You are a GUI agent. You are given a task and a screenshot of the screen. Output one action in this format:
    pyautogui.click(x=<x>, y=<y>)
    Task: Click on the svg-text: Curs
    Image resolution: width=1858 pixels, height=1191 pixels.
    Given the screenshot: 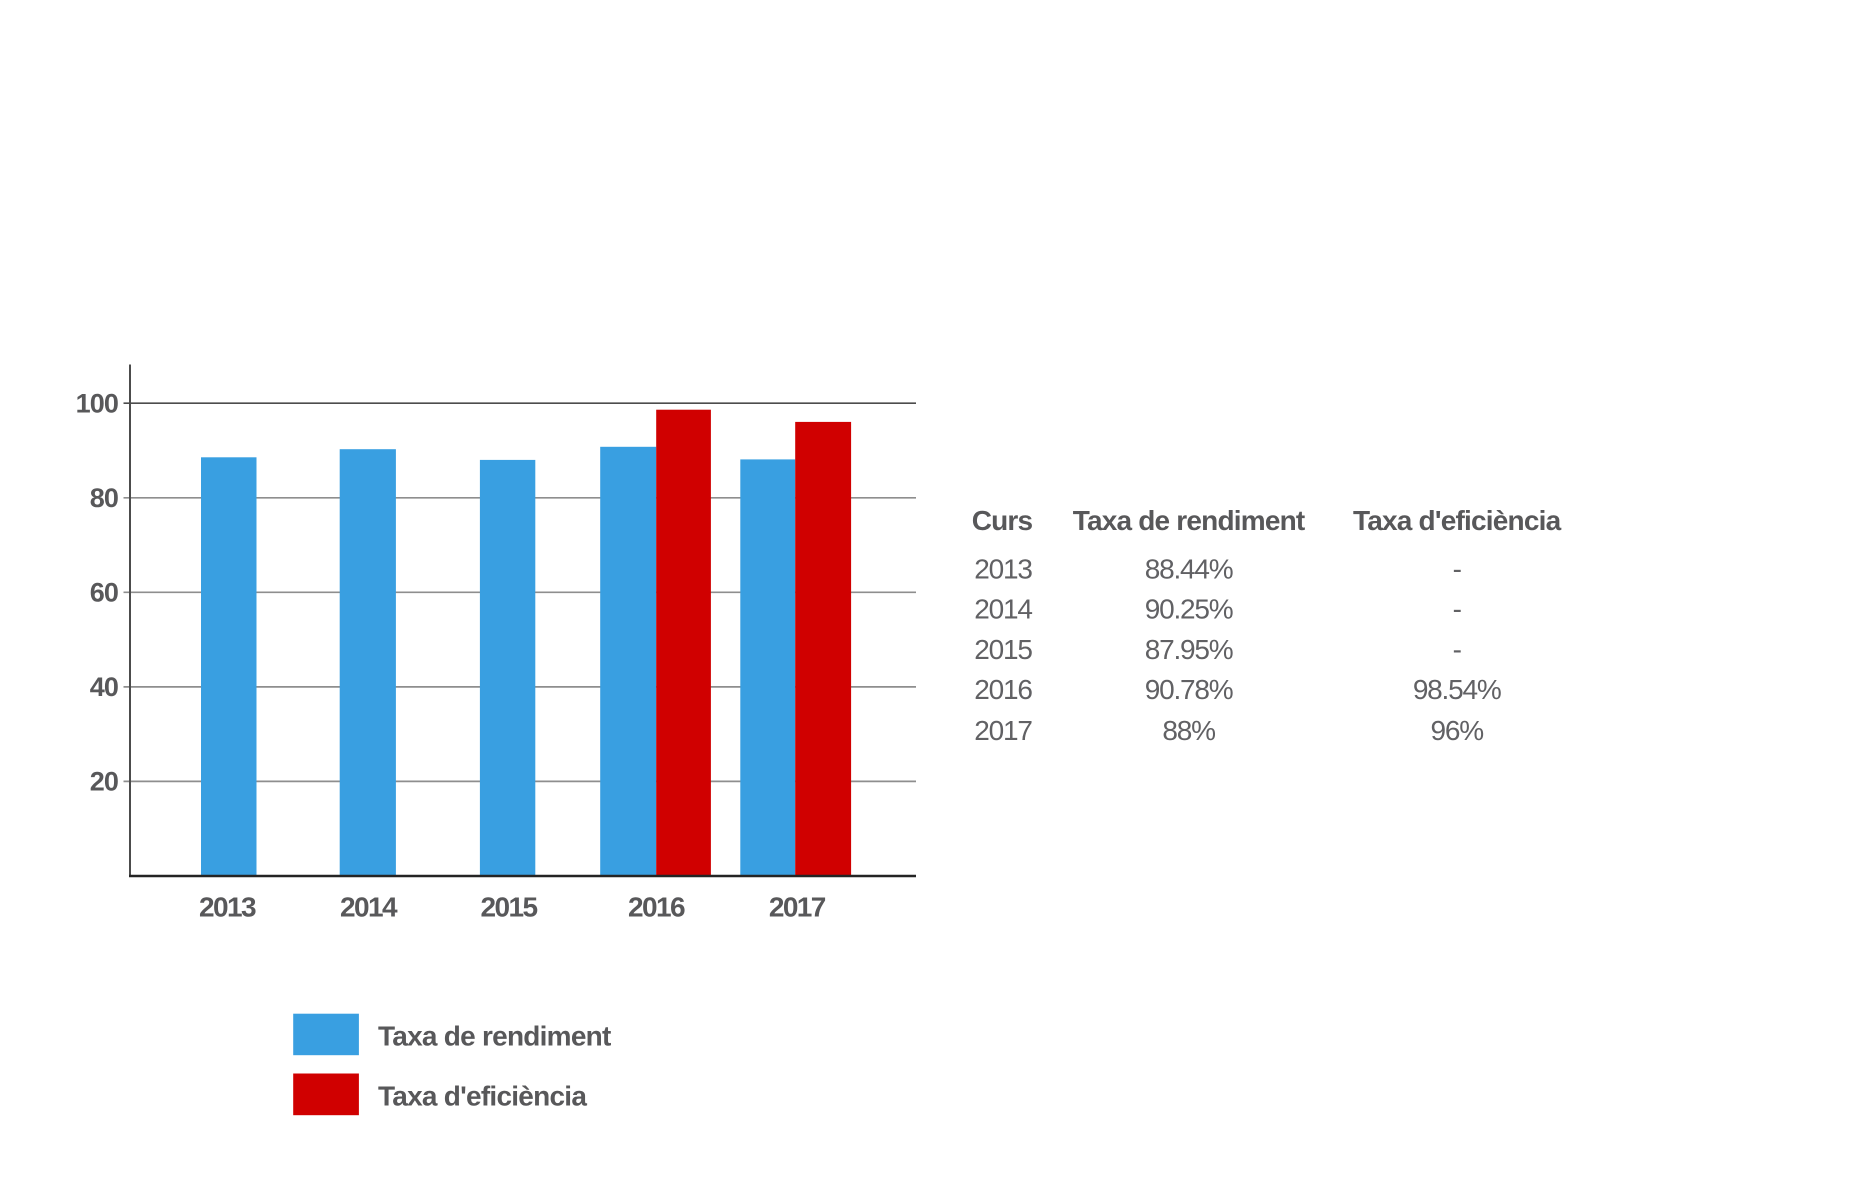 What is the action you would take?
    pyautogui.click(x=1002, y=520)
    